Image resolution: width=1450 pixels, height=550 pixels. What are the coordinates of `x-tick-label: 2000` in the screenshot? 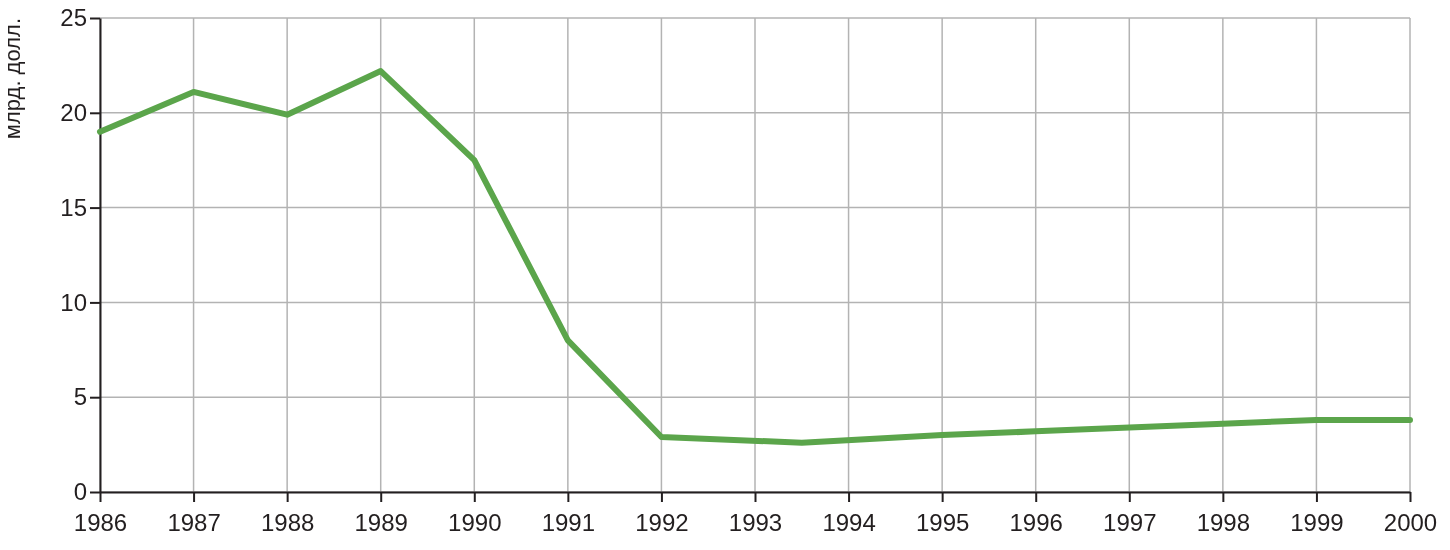 It's located at (1410, 523).